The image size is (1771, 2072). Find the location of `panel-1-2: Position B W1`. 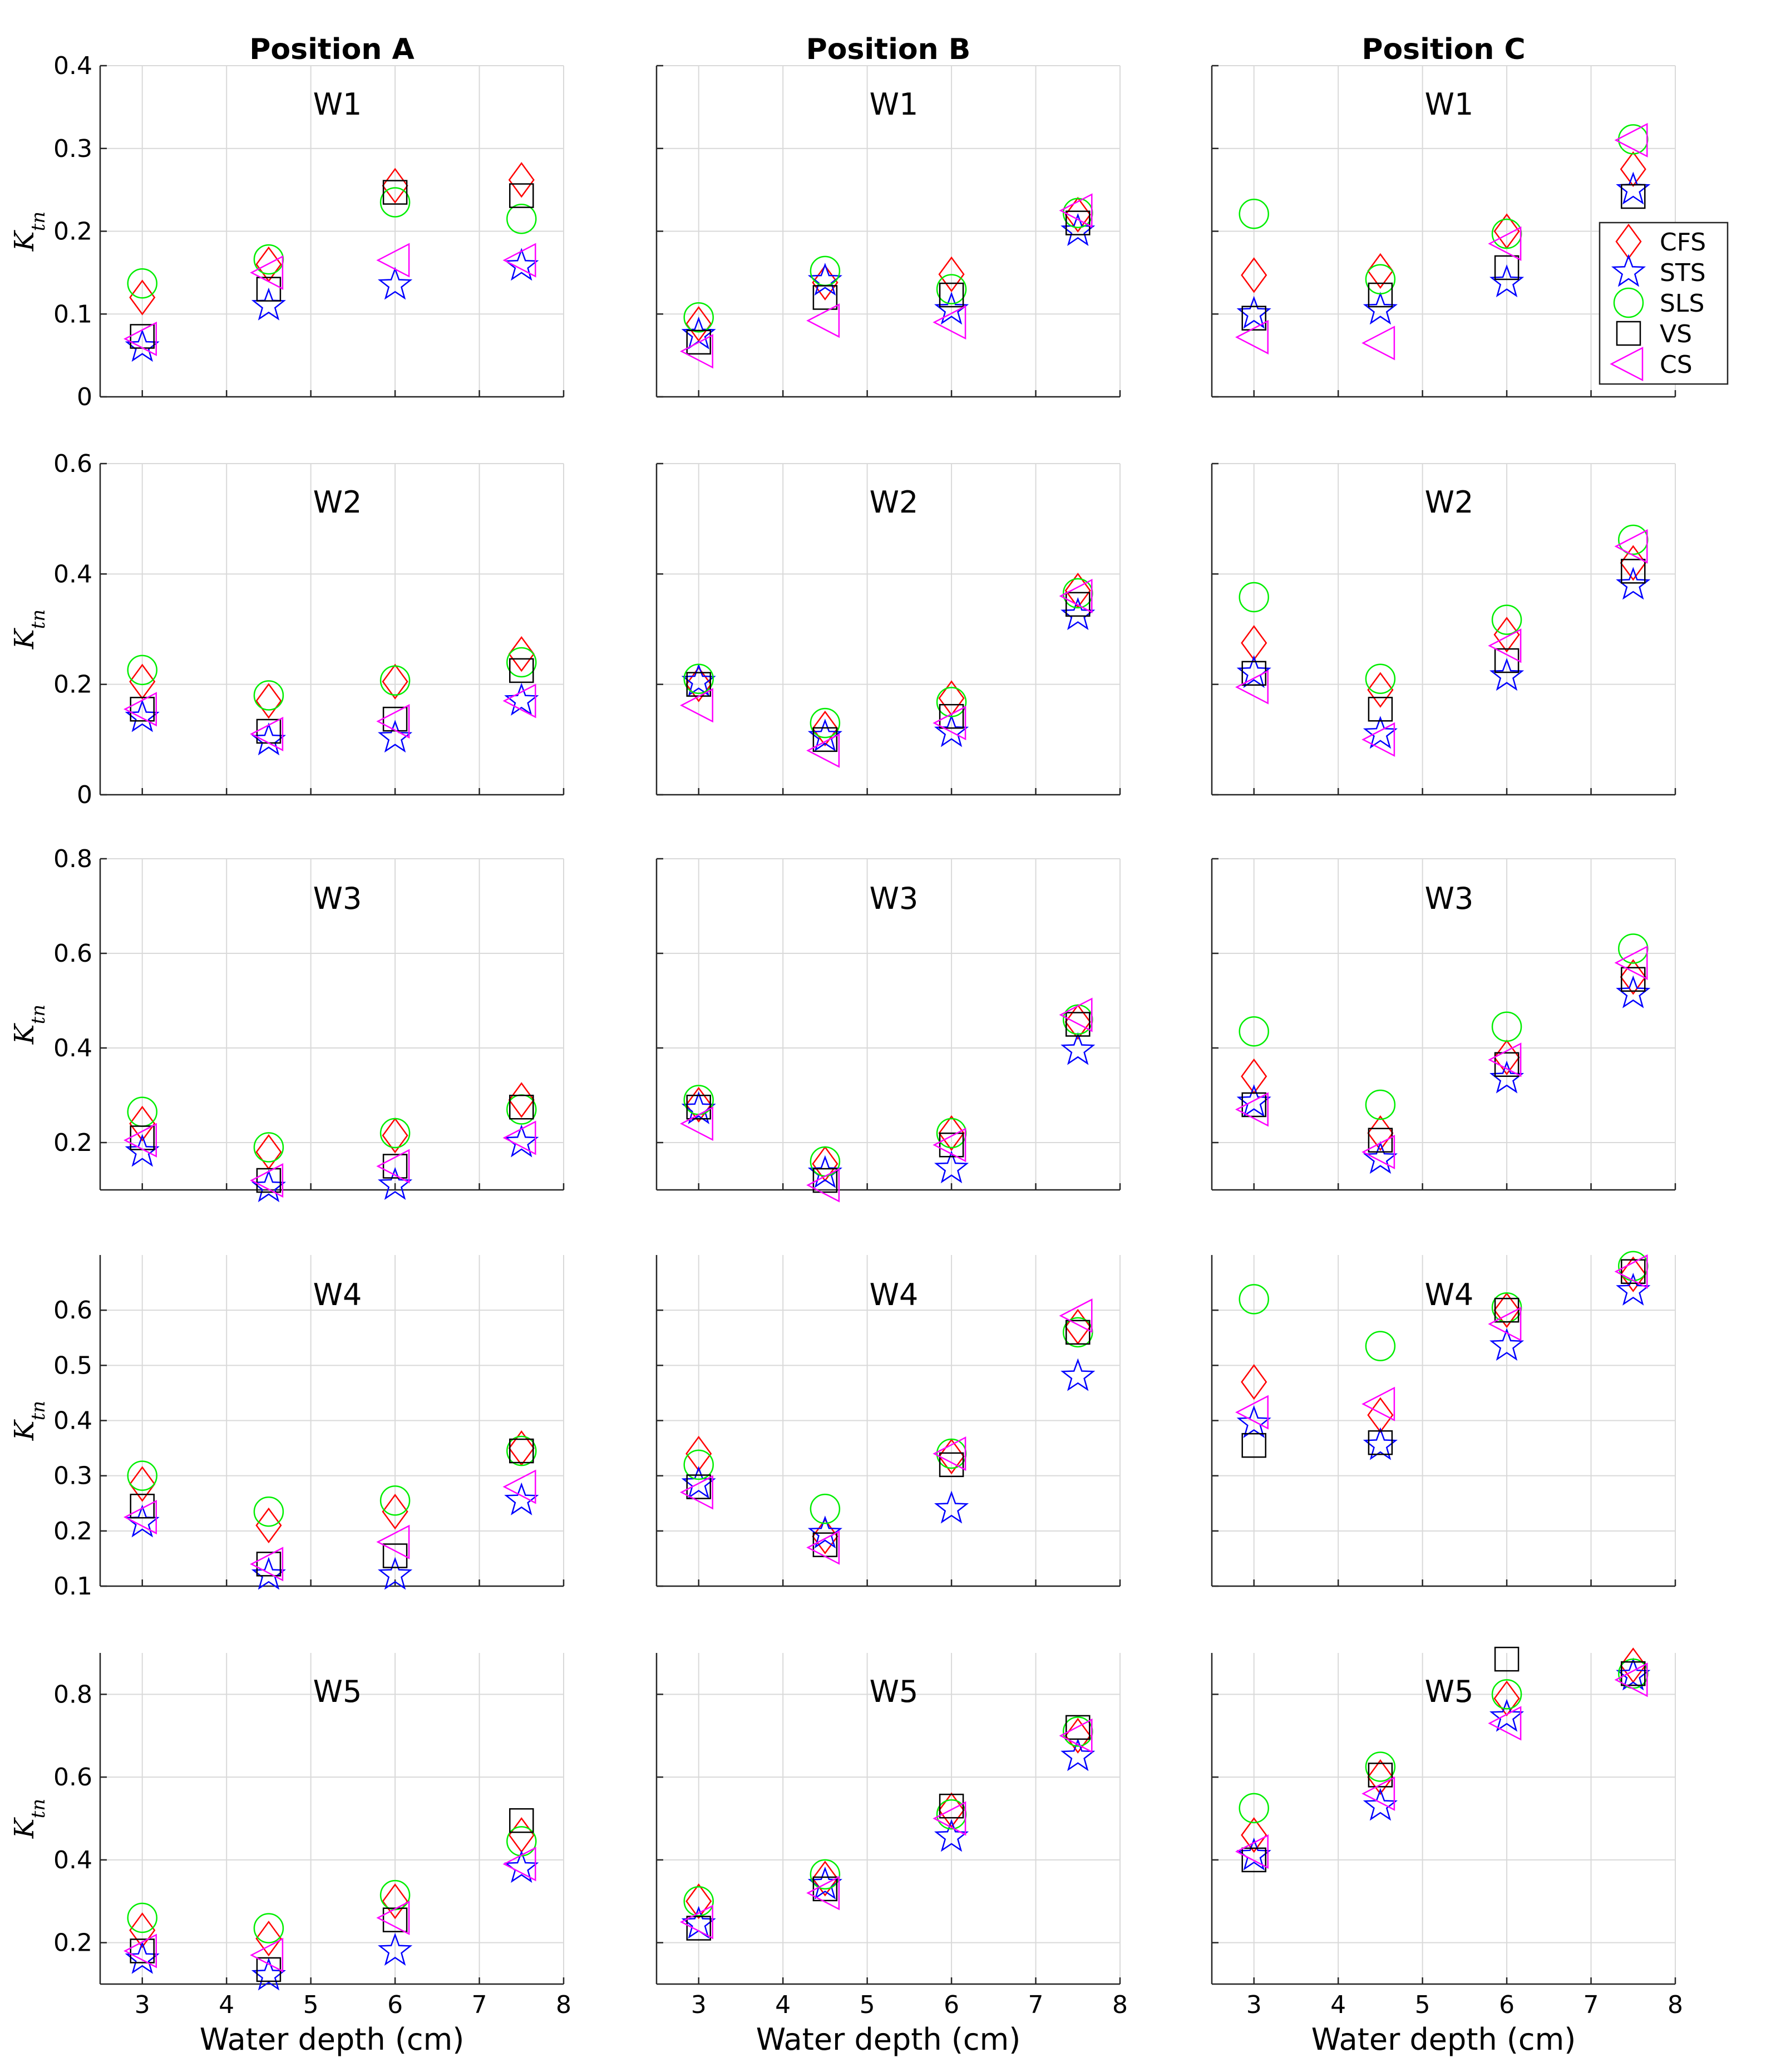

panel-1-2: Position B W1 is located at coordinates (888, 216).